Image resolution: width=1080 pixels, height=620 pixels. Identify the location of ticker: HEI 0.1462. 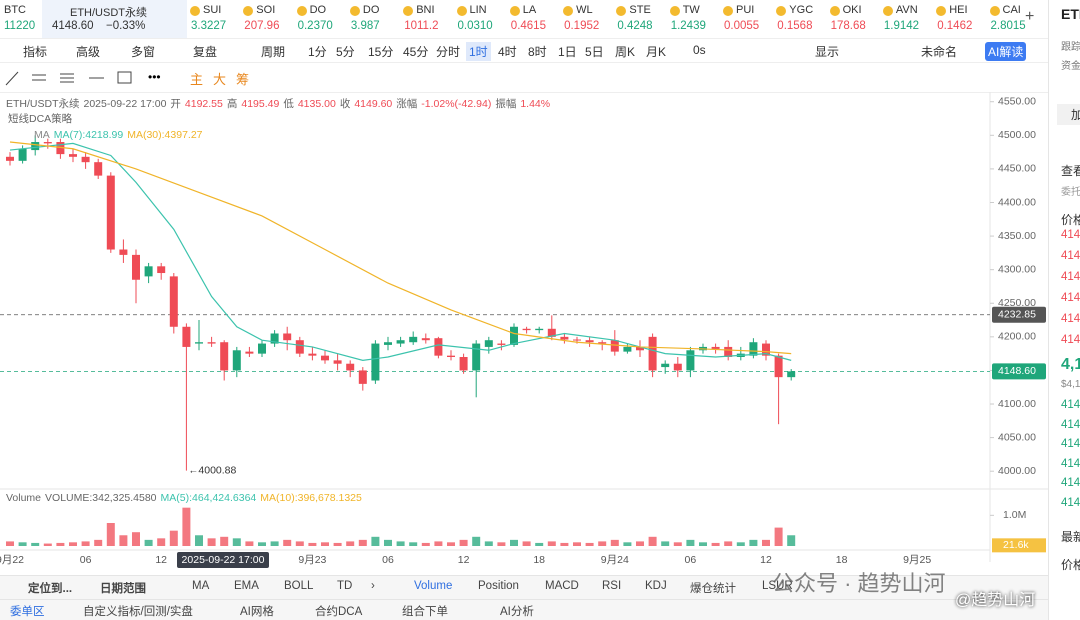
(959, 19).